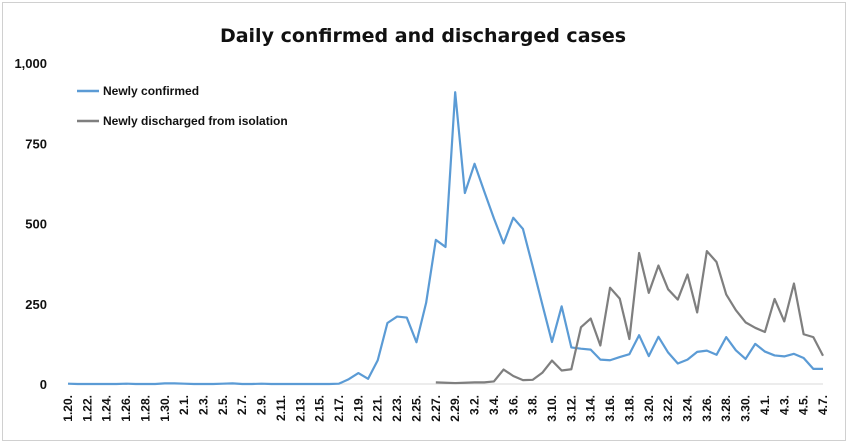 This screenshot has width=850, height=445. What do you see at coordinates (262, 405) in the screenshot?
I see `x-tick-label: 2.9.` at bounding box center [262, 405].